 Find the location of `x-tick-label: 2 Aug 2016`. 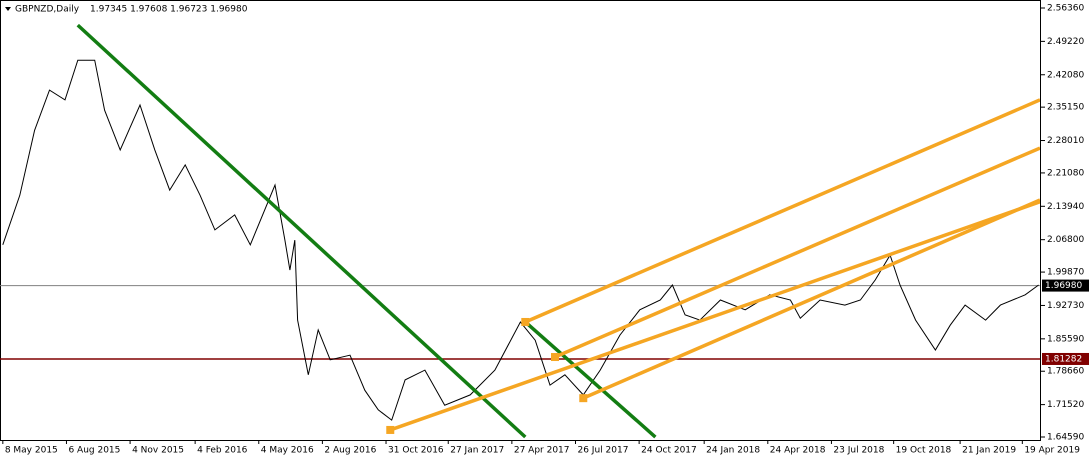

x-tick-label: 2 Aug 2016 is located at coordinates (350, 451).